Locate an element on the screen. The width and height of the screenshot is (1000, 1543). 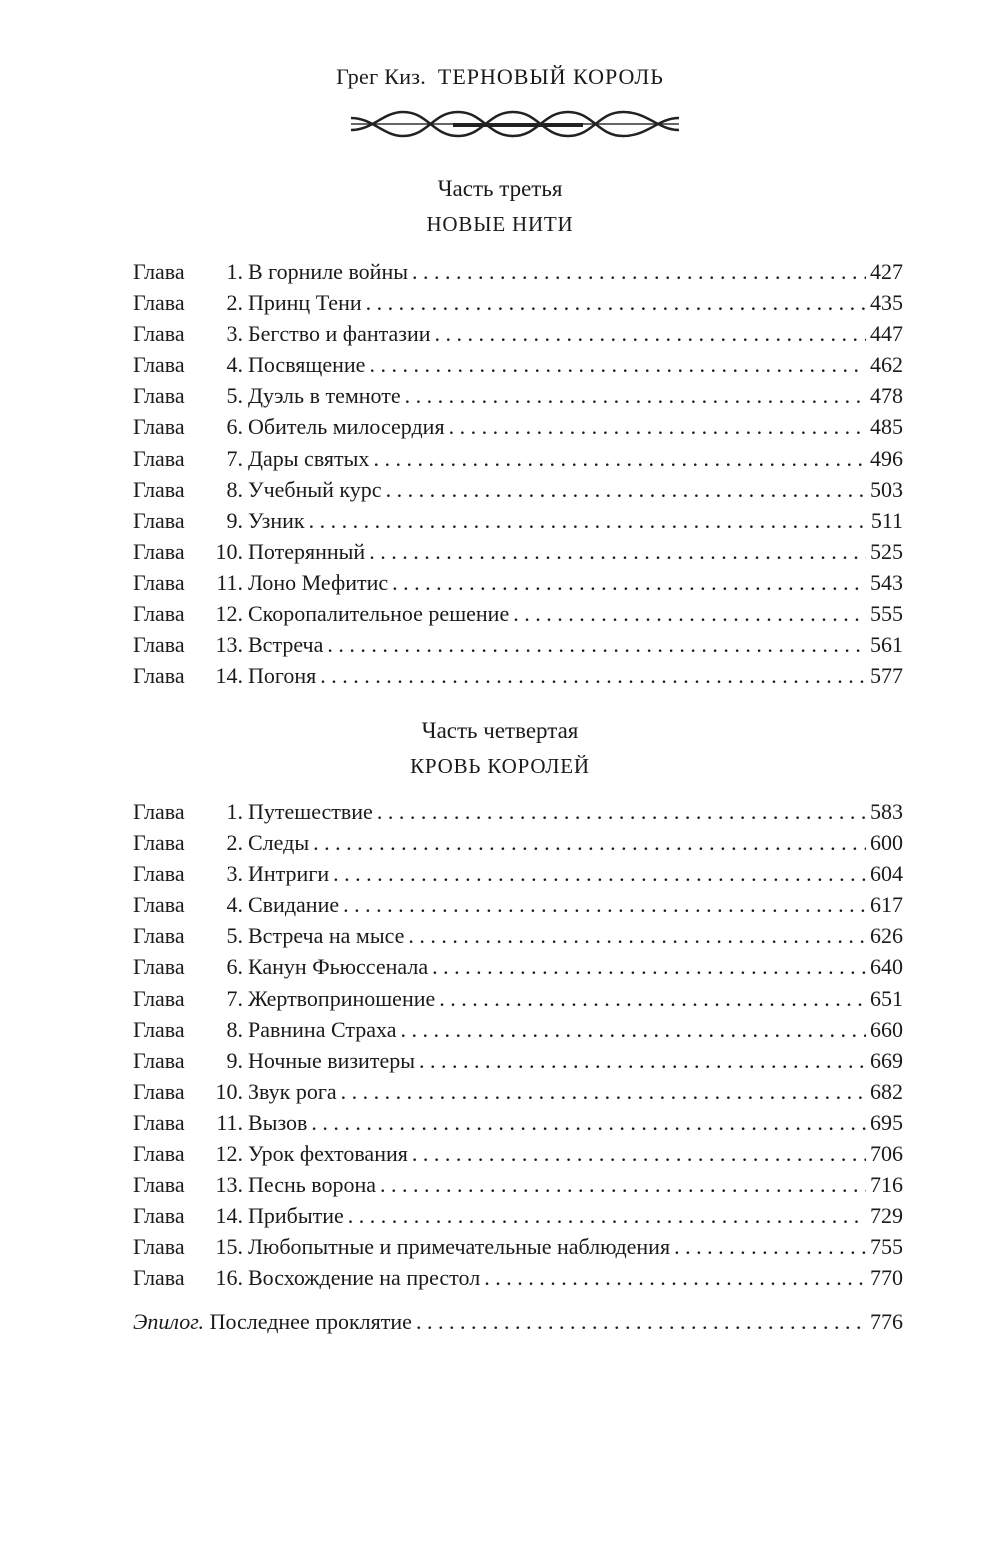
toc-entry: Глава 6.Канун Фьюссенала 640 is located at coordinates (518, 966).